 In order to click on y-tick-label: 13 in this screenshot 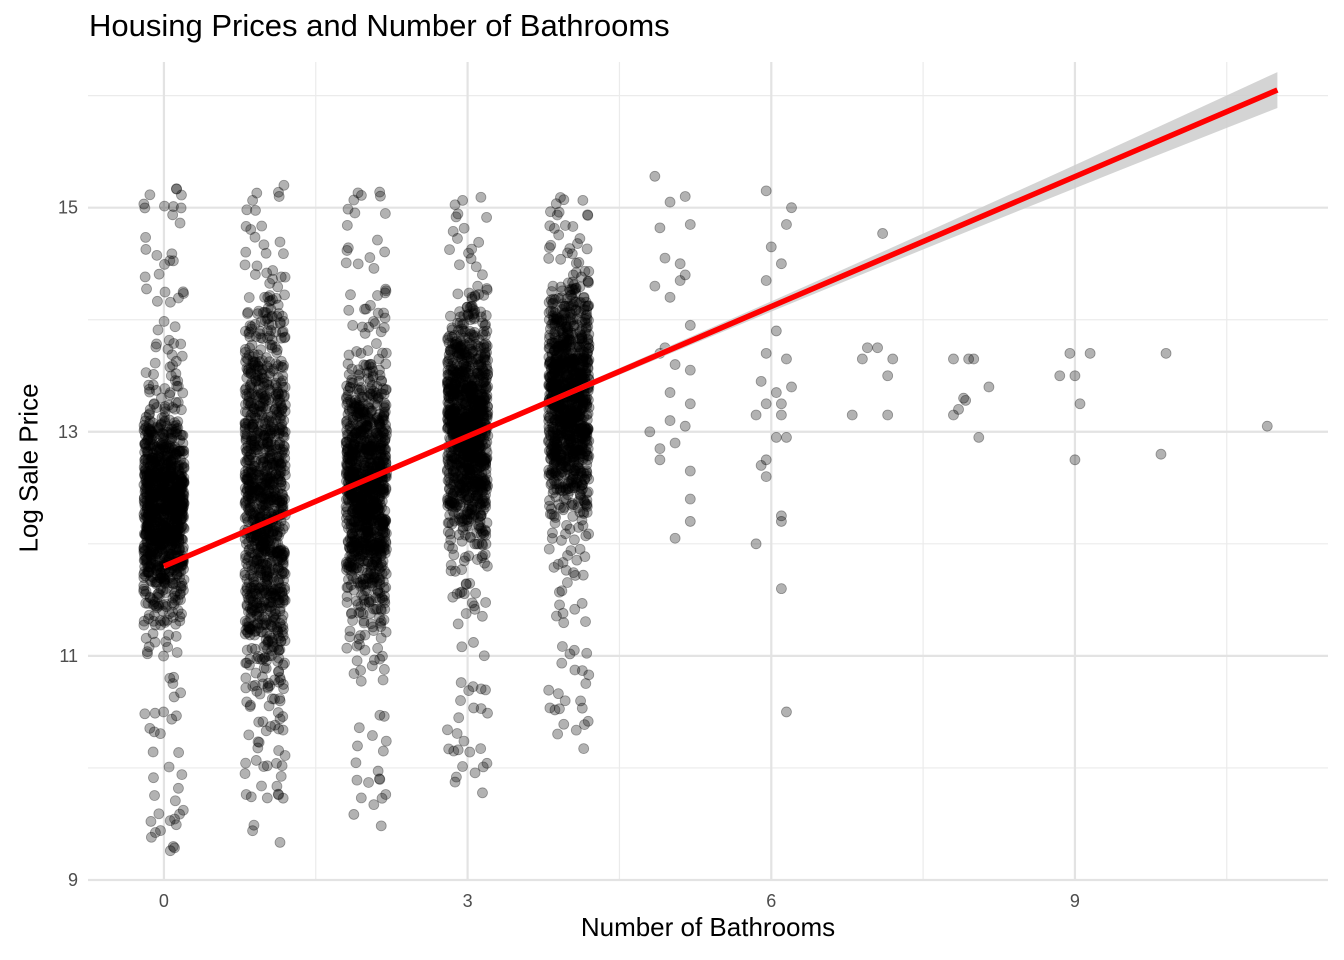, I will do `click(68, 432)`.